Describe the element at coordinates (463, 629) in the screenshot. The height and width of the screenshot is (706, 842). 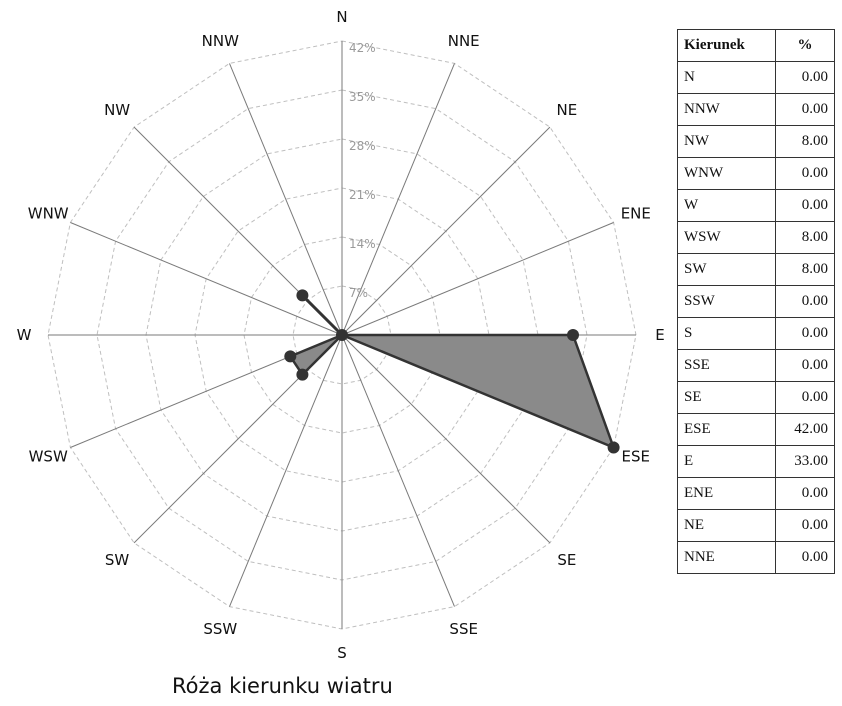
I see `direction-label: SSE` at that location.